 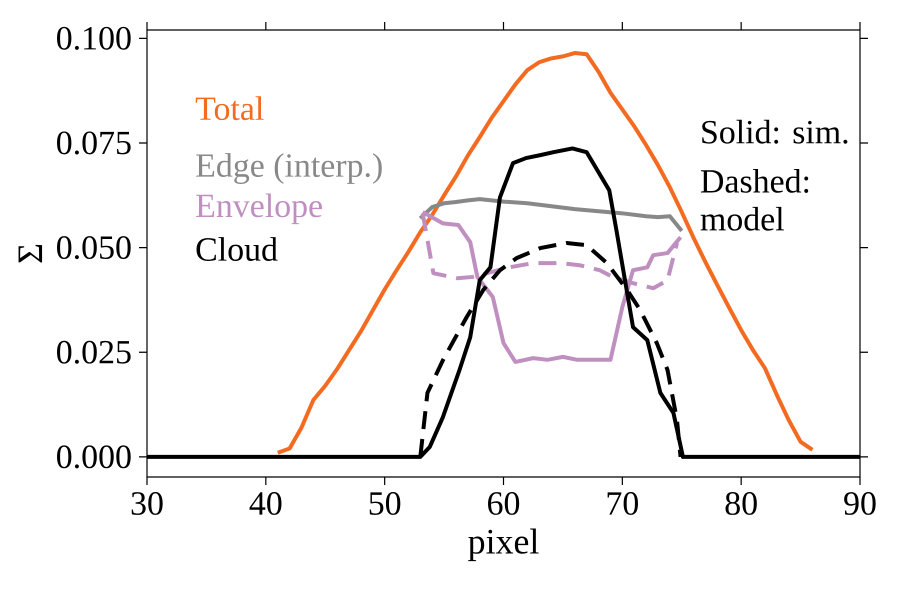 What do you see at coordinates (503, 545) in the screenshot?
I see `x-axis-title: pixel` at bounding box center [503, 545].